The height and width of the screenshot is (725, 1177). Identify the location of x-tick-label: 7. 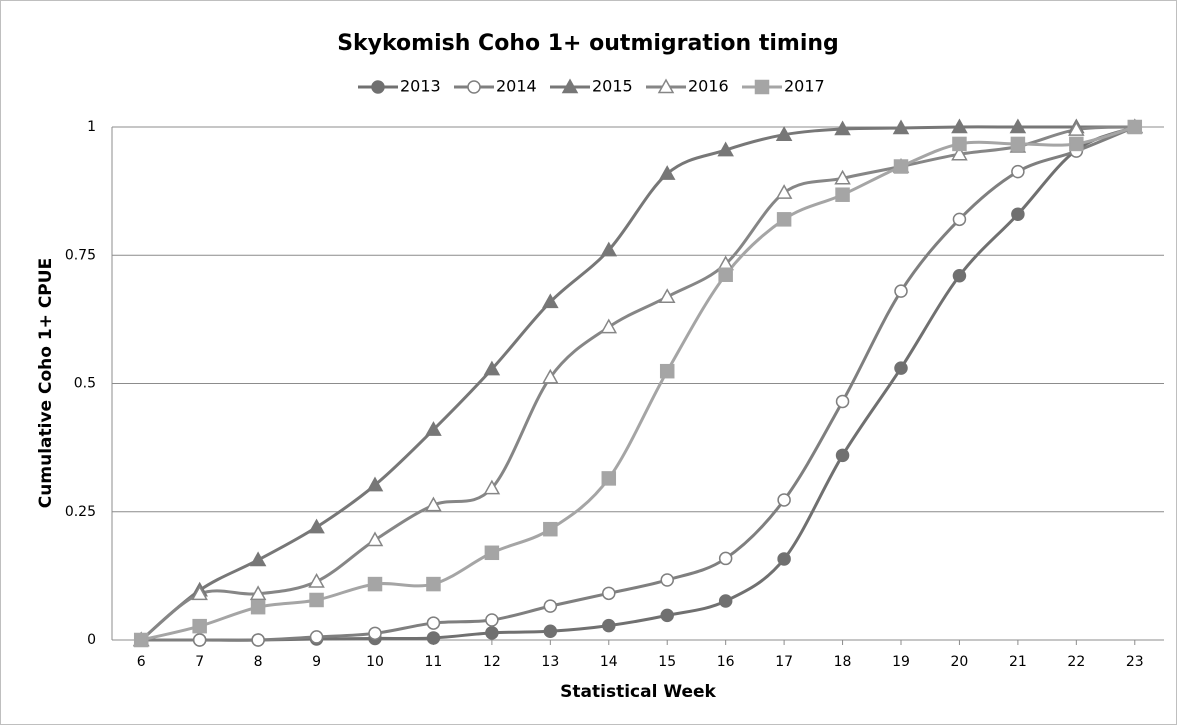
(199, 662).